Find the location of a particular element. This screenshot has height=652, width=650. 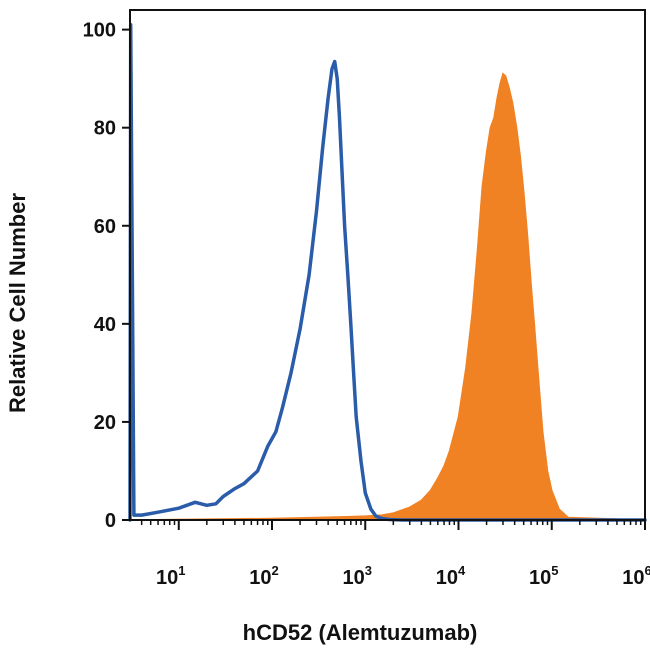

y-tick-label: 20 is located at coordinates (105, 423).